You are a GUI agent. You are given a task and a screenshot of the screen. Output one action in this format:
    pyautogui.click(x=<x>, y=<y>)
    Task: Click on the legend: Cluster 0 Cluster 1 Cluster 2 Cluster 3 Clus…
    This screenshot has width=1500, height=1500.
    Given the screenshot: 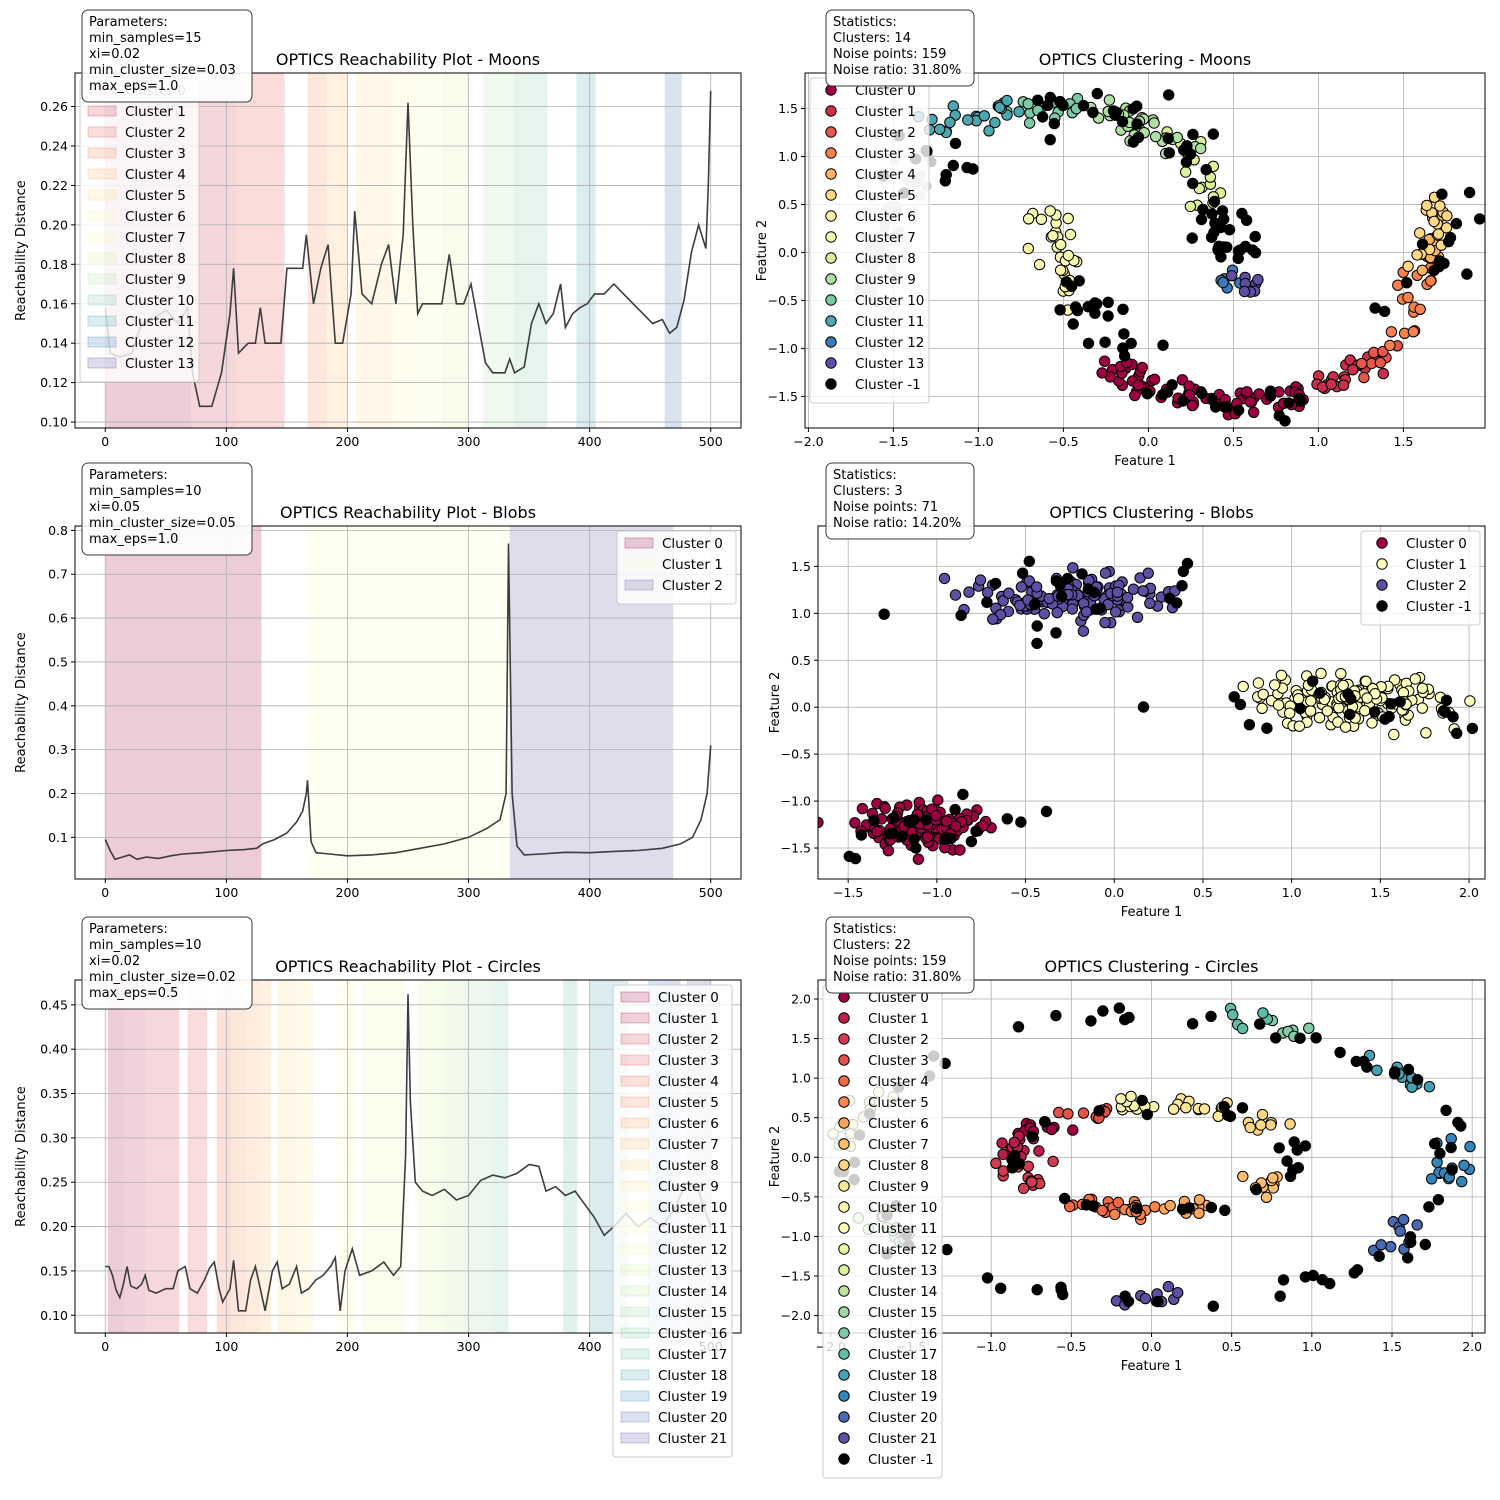 What is the action you would take?
    pyautogui.click(x=869, y=240)
    